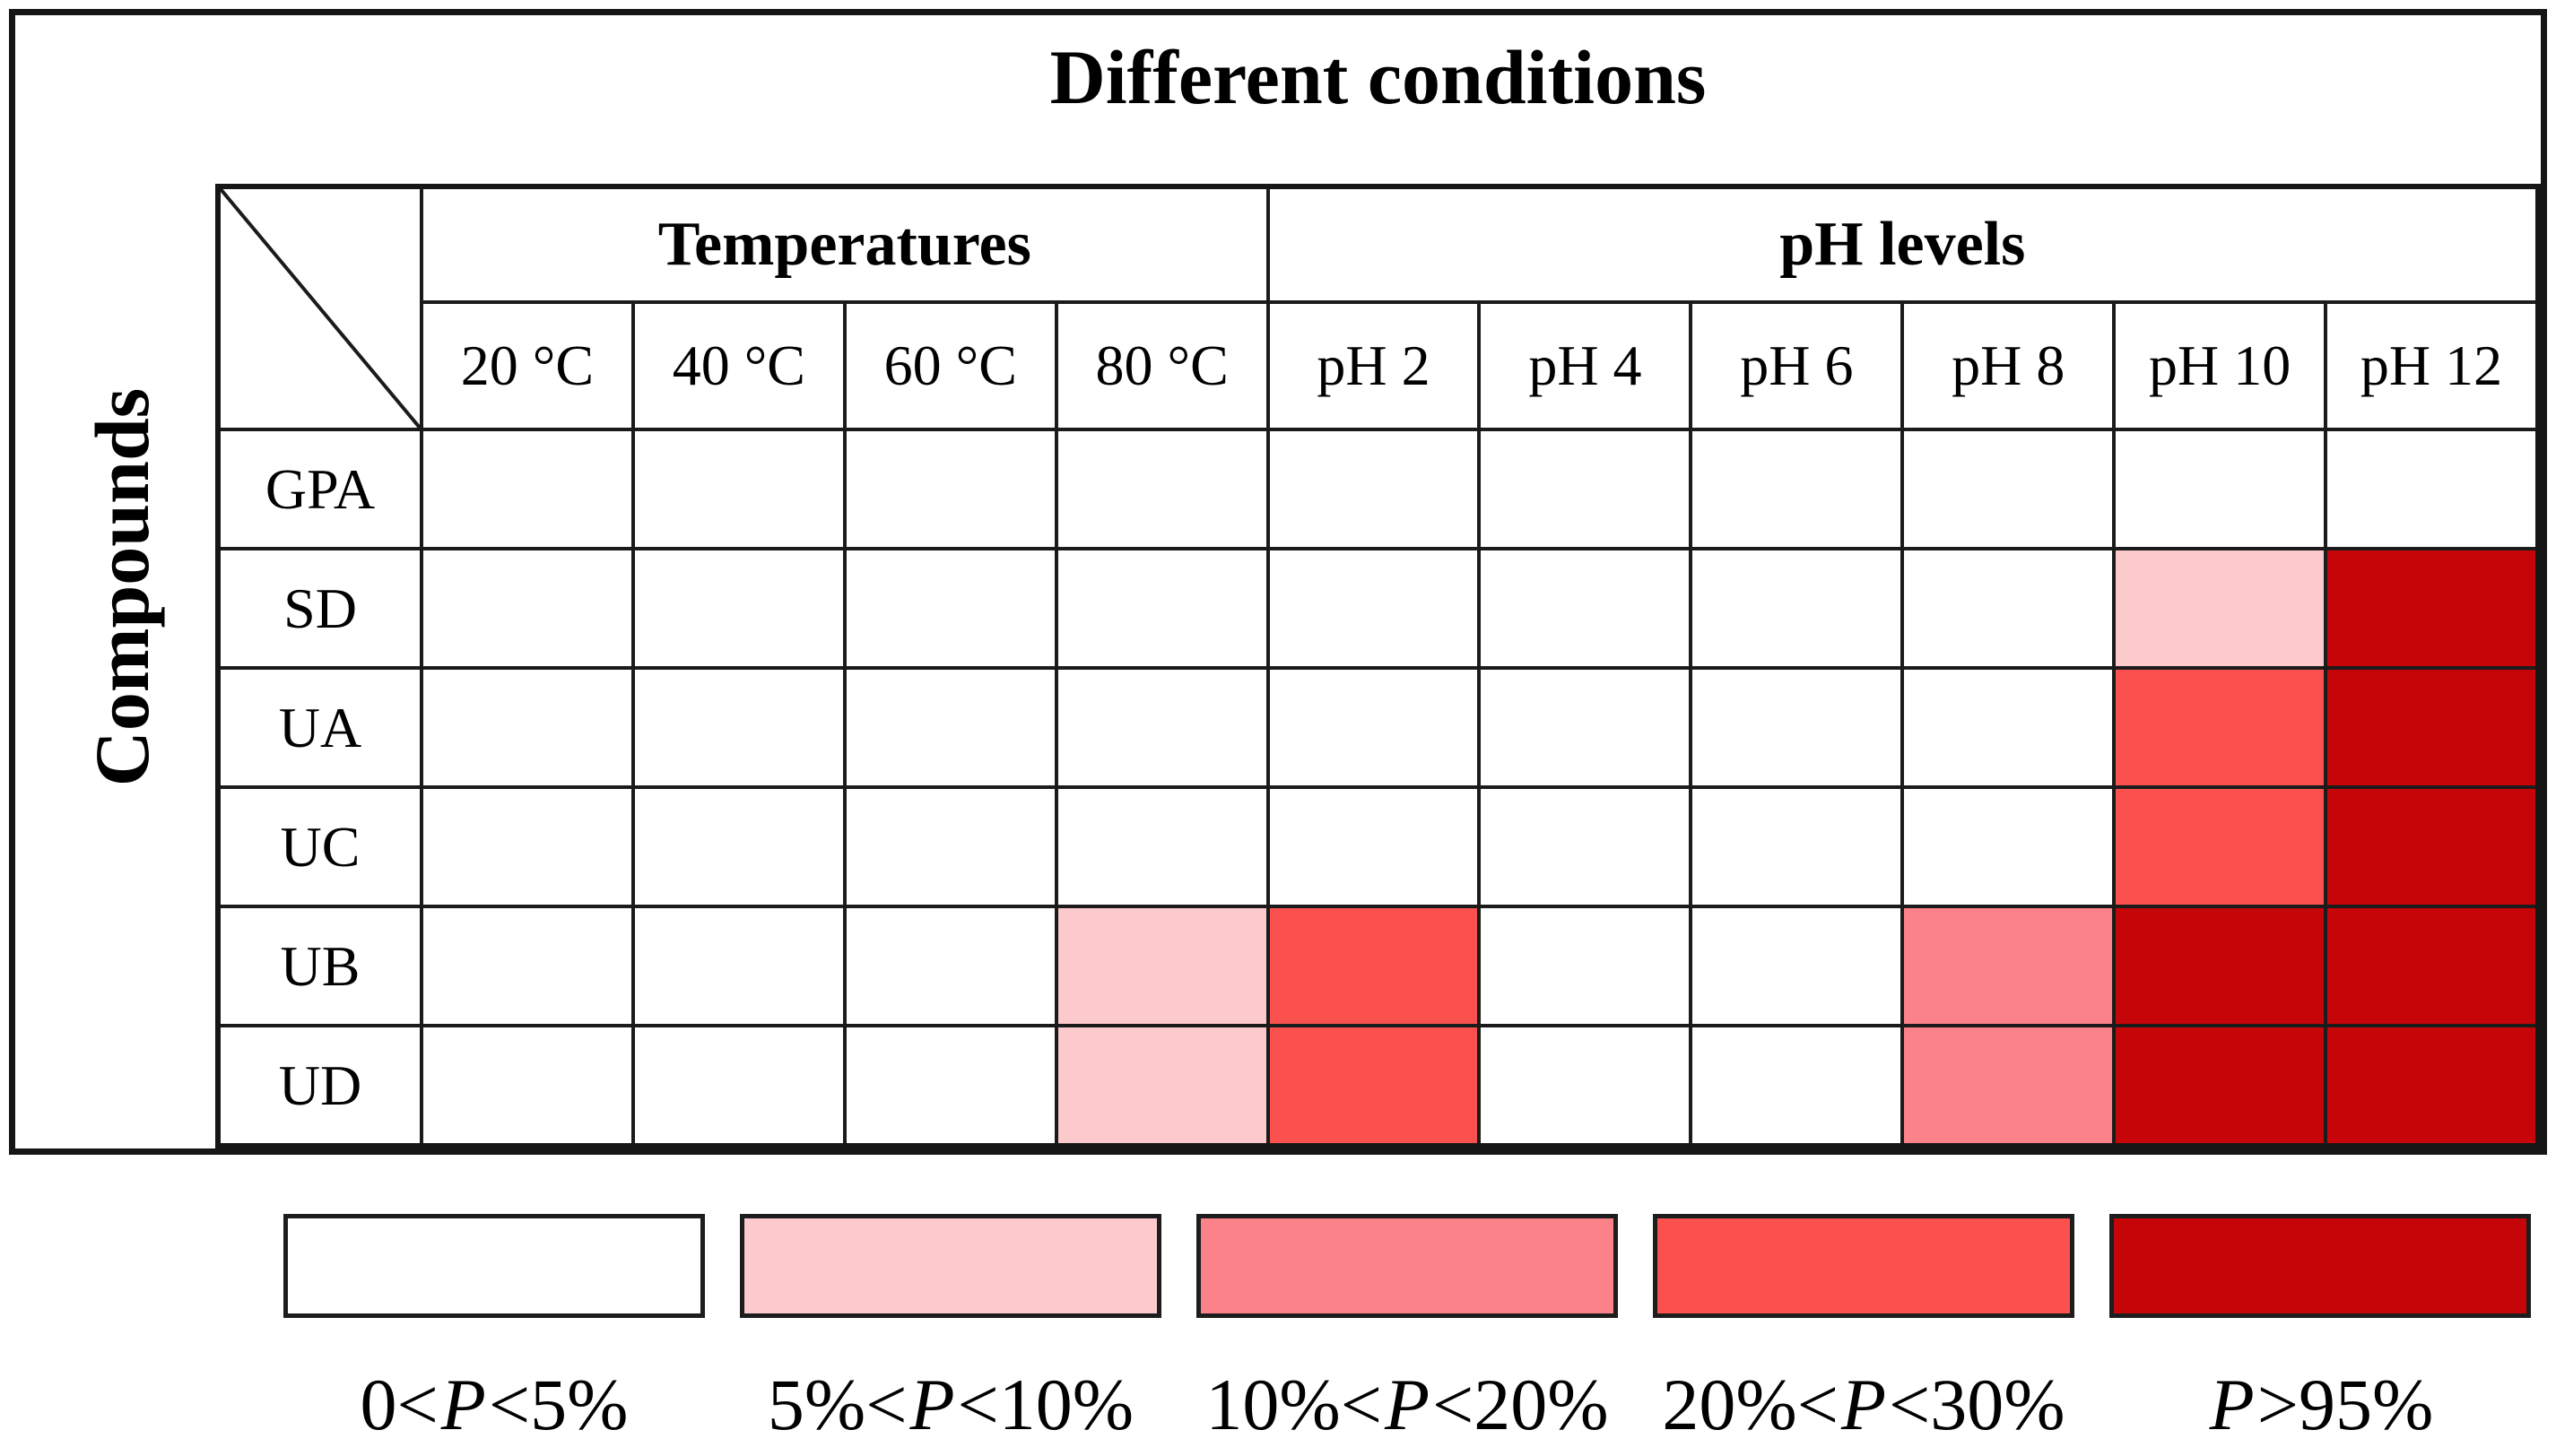 The height and width of the screenshot is (1456, 2556). What do you see at coordinates (738, 847) in the screenshot?
I see `heatmap-cell-uc-40-c` at bounding box center [738, 847].